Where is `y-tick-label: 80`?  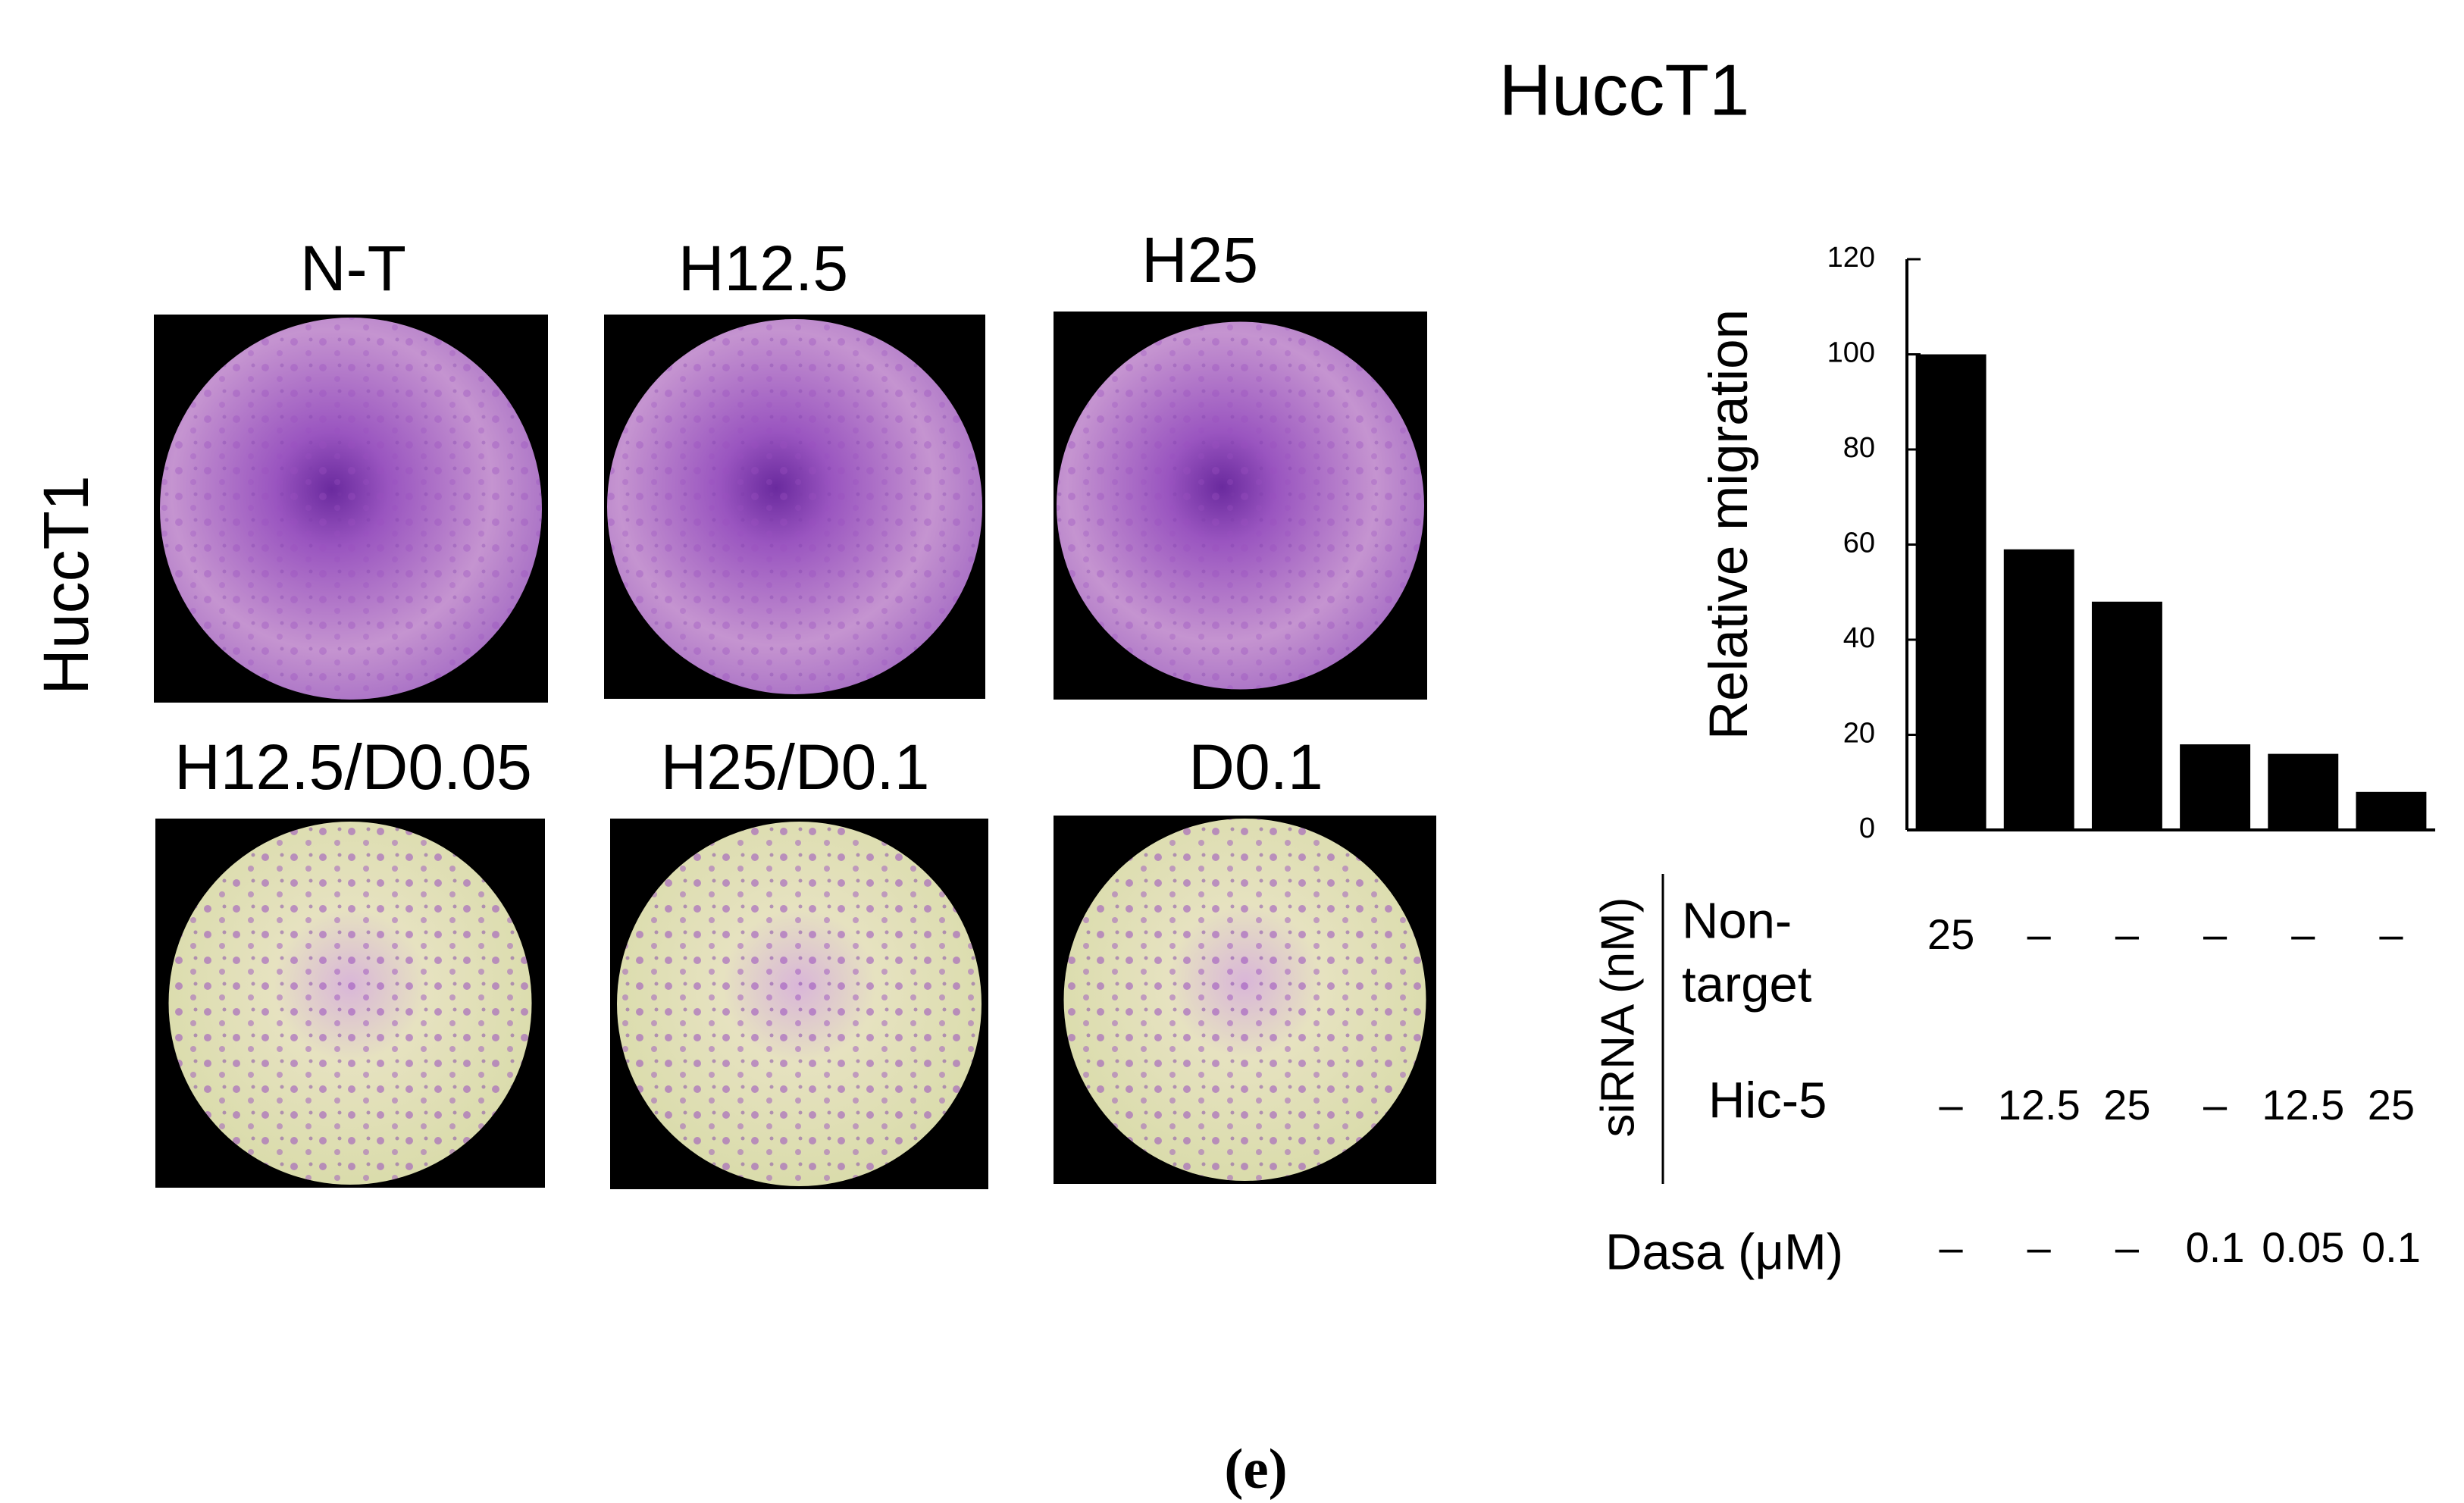
y-tick-label: 80 is located at coordinates (1859, 448).